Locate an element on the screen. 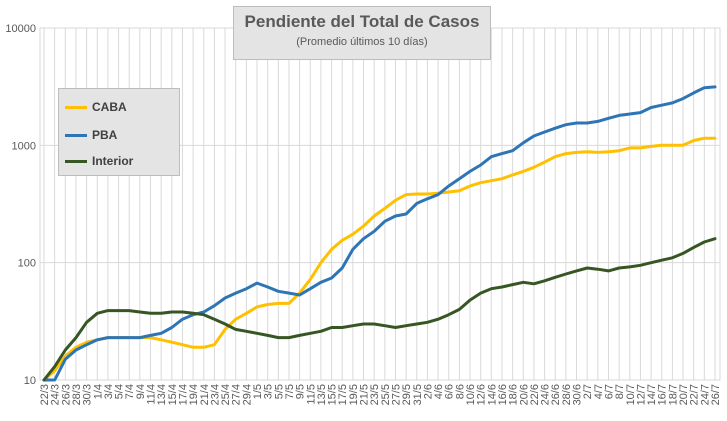 The width and height of the screenshot is (727, 421). x-tick-label: 21/4 is located at coordinates (205, 394).